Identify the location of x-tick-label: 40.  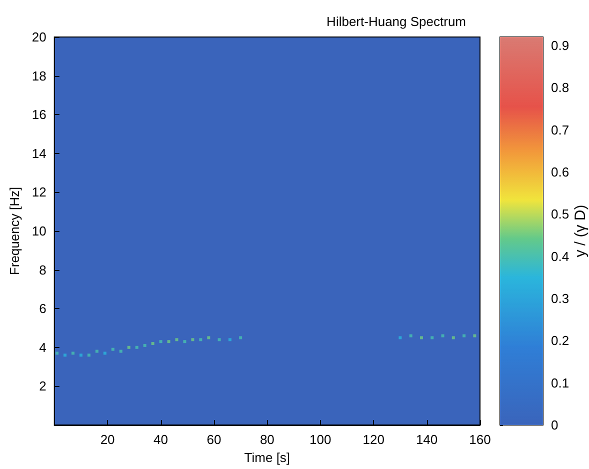
(161, 439).